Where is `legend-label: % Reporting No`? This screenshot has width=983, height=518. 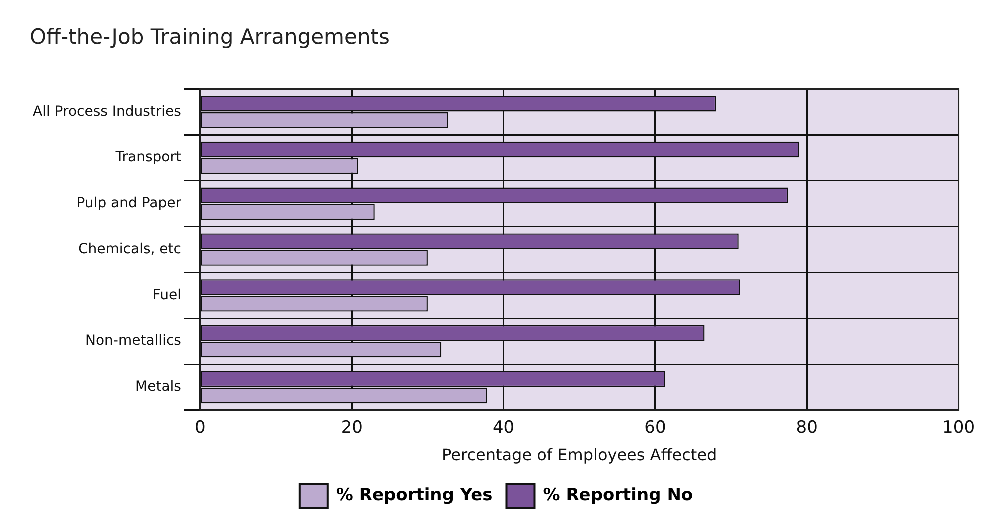 legend-label: % Reporting No is located at coordinates (618, 495).